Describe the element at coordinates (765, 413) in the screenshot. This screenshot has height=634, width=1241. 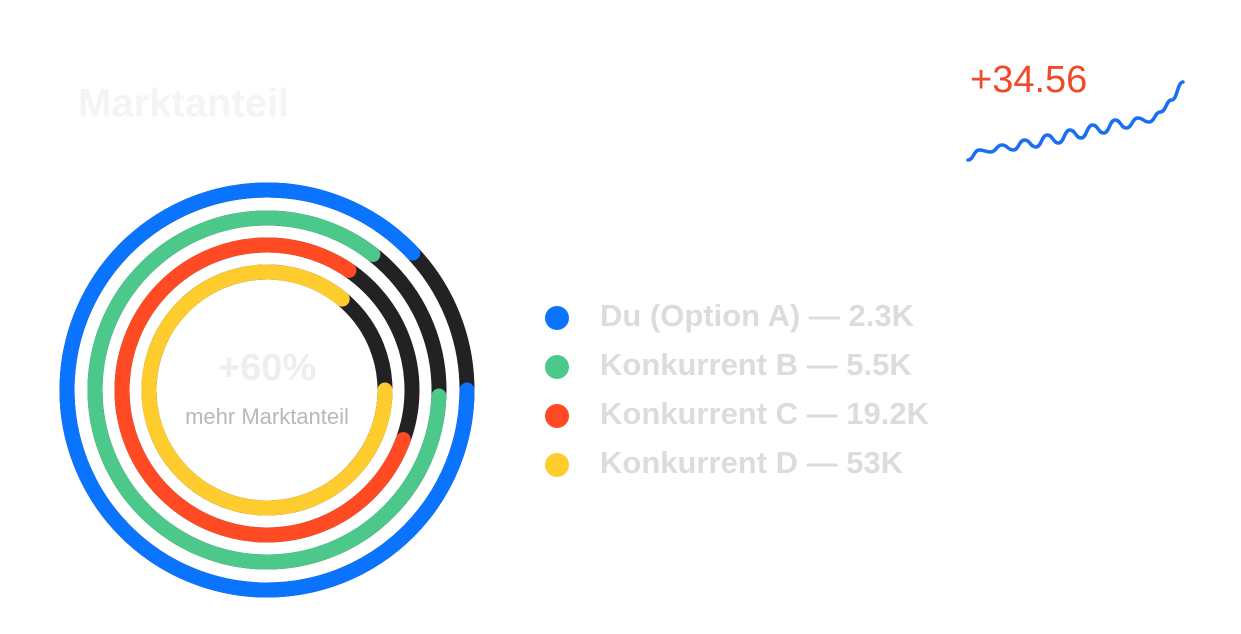
I see `legend-label: Konkurrent C — 19.2K` at that location.